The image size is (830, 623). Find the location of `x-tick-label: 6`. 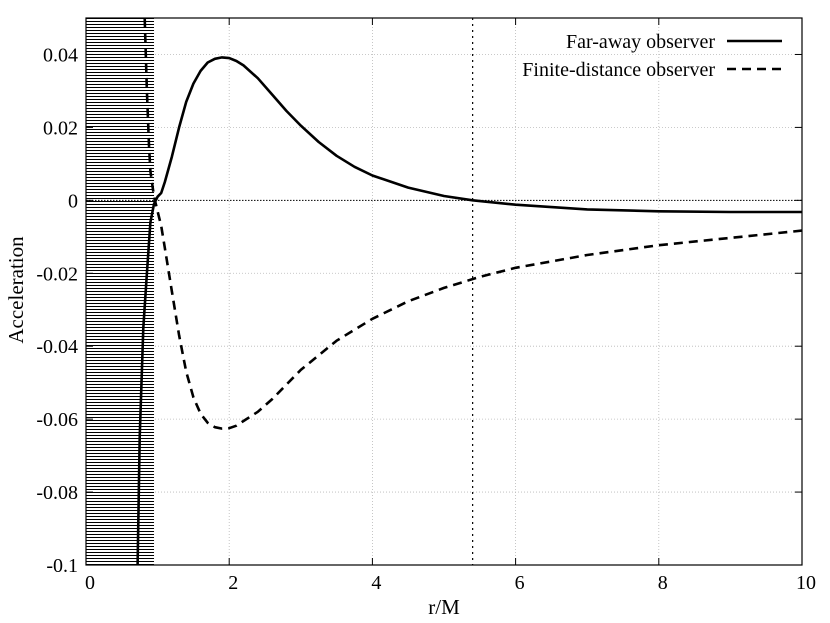

x-tick-label: 6 is located at coordinates (520, 583).